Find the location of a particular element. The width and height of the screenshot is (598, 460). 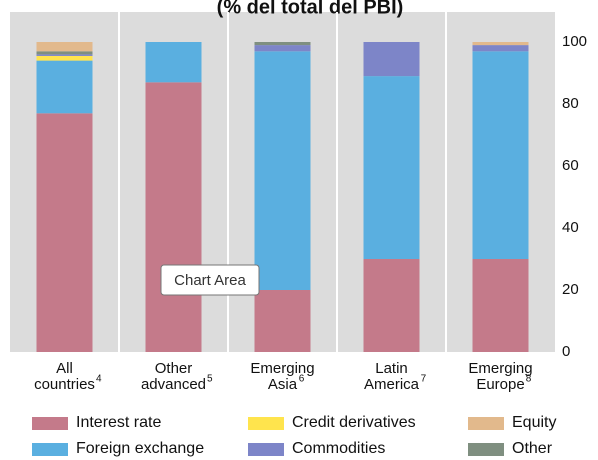

legend-label: Credit derivatives is located at coordinates (354, 422).